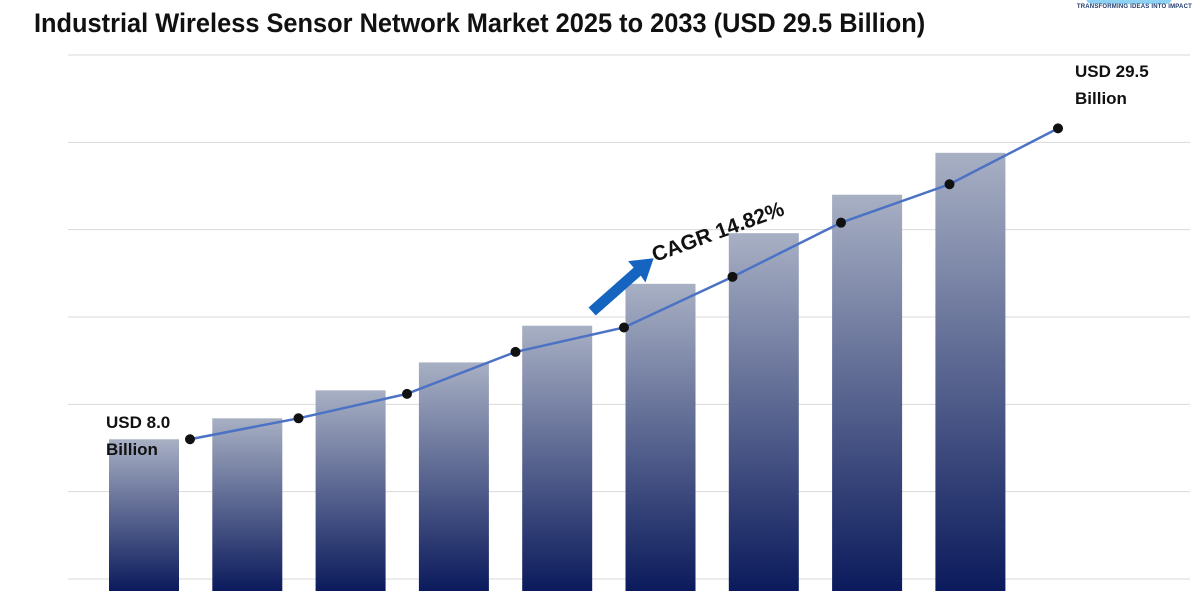  What do you see at coordinates (970, 371) in the screenshot?
I see `bar-2033` at bounding box center [970, 371].